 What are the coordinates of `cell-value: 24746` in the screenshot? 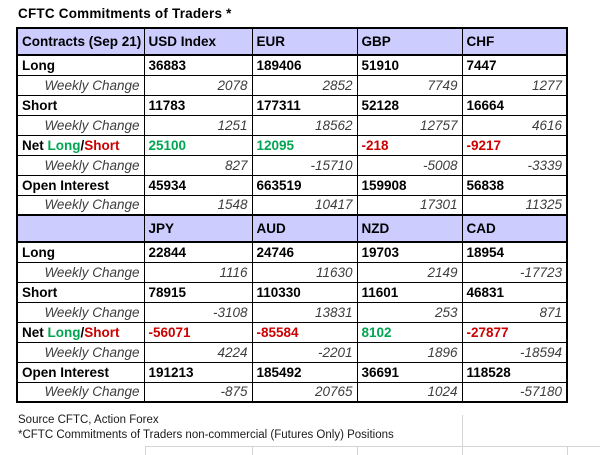 It's located at (304, 252).